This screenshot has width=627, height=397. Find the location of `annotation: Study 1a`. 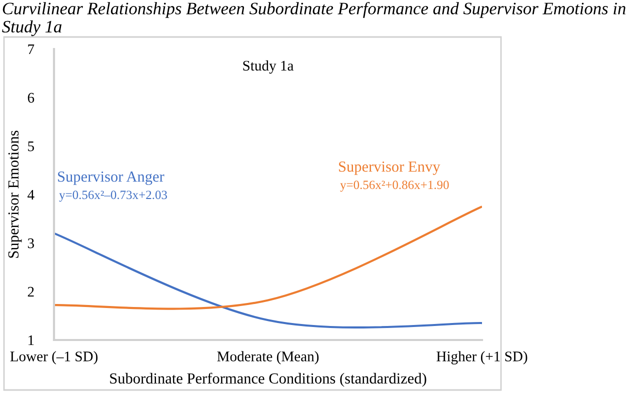

annotation: Study 1a is located at coordinates (268, 67).